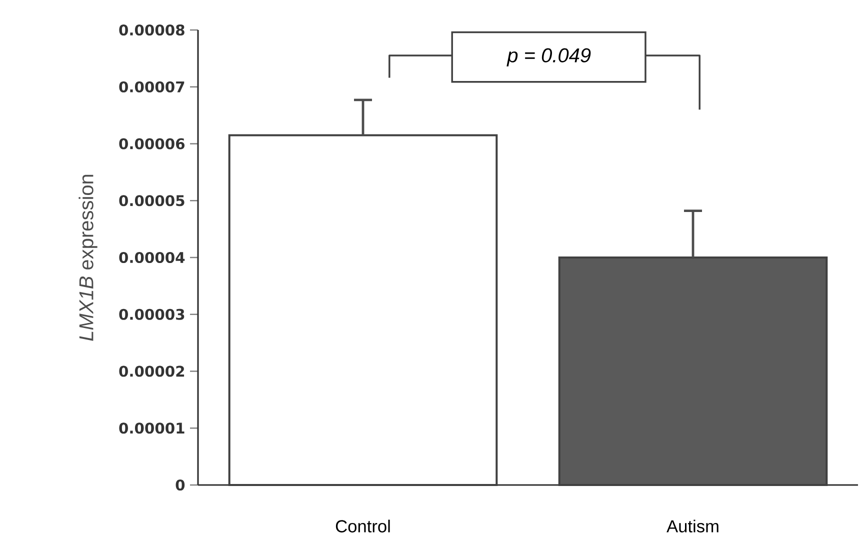 Image resolution: width=860 pixels, height=543 pixels. I want to click on y-tick-label: 0, so click(180, 485).